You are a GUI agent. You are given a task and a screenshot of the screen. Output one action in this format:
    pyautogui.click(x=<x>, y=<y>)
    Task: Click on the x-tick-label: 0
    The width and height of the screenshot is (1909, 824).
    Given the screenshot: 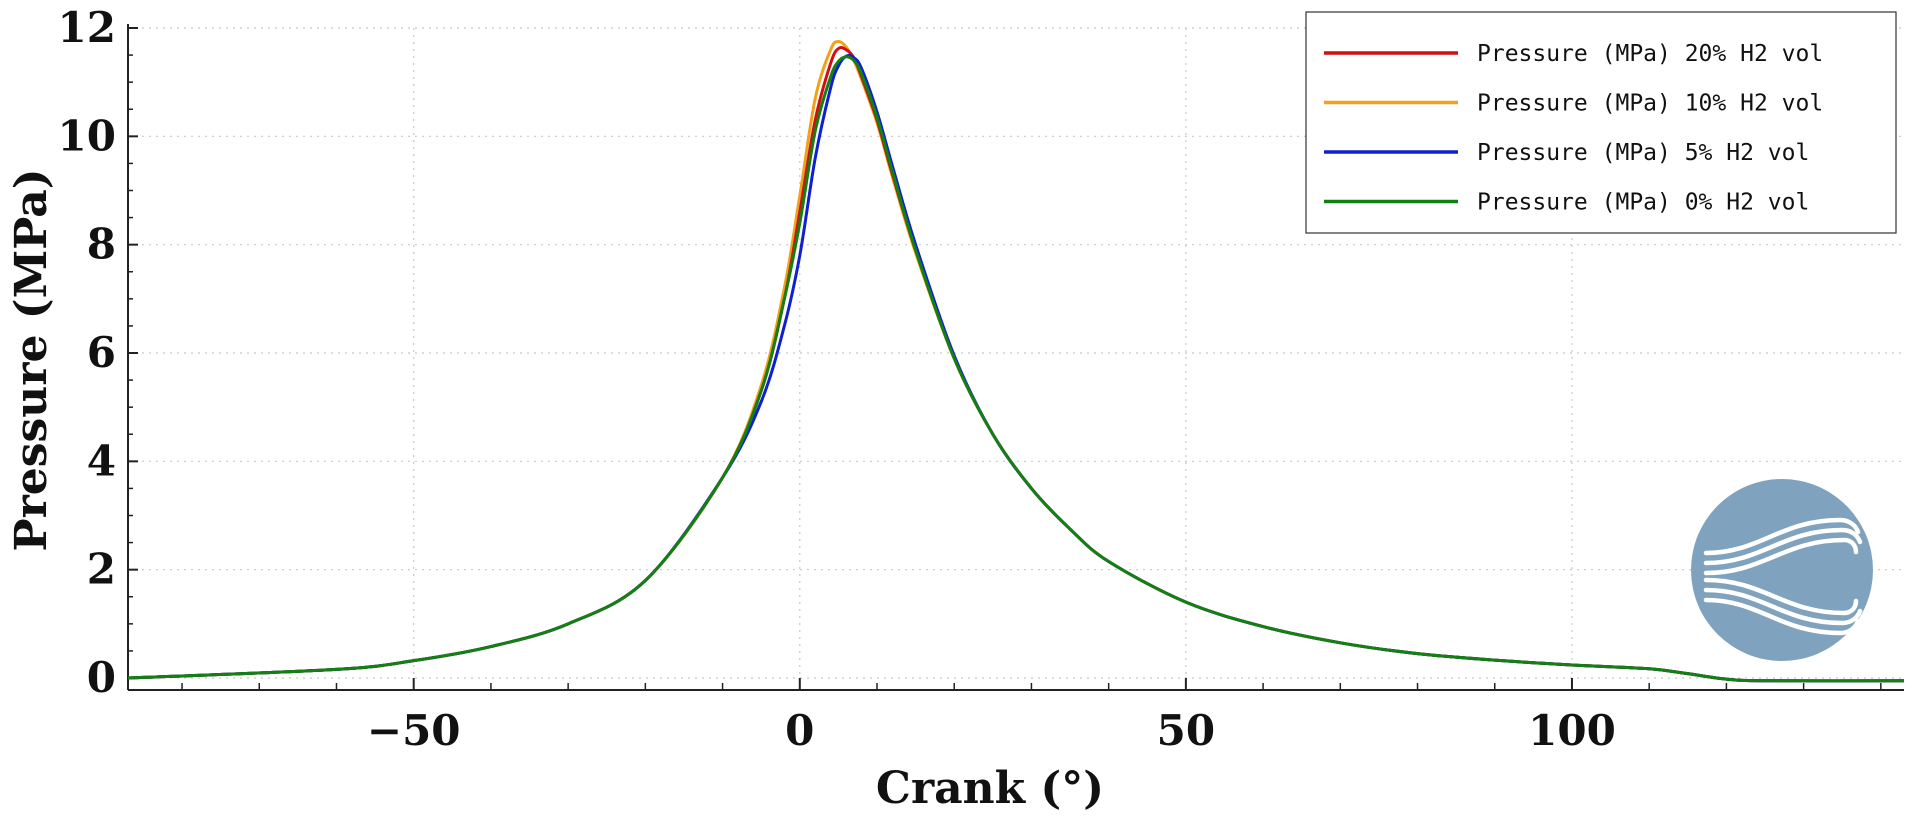 What is the action you would take?
    pyautogui.click(x=799, y=730)
    